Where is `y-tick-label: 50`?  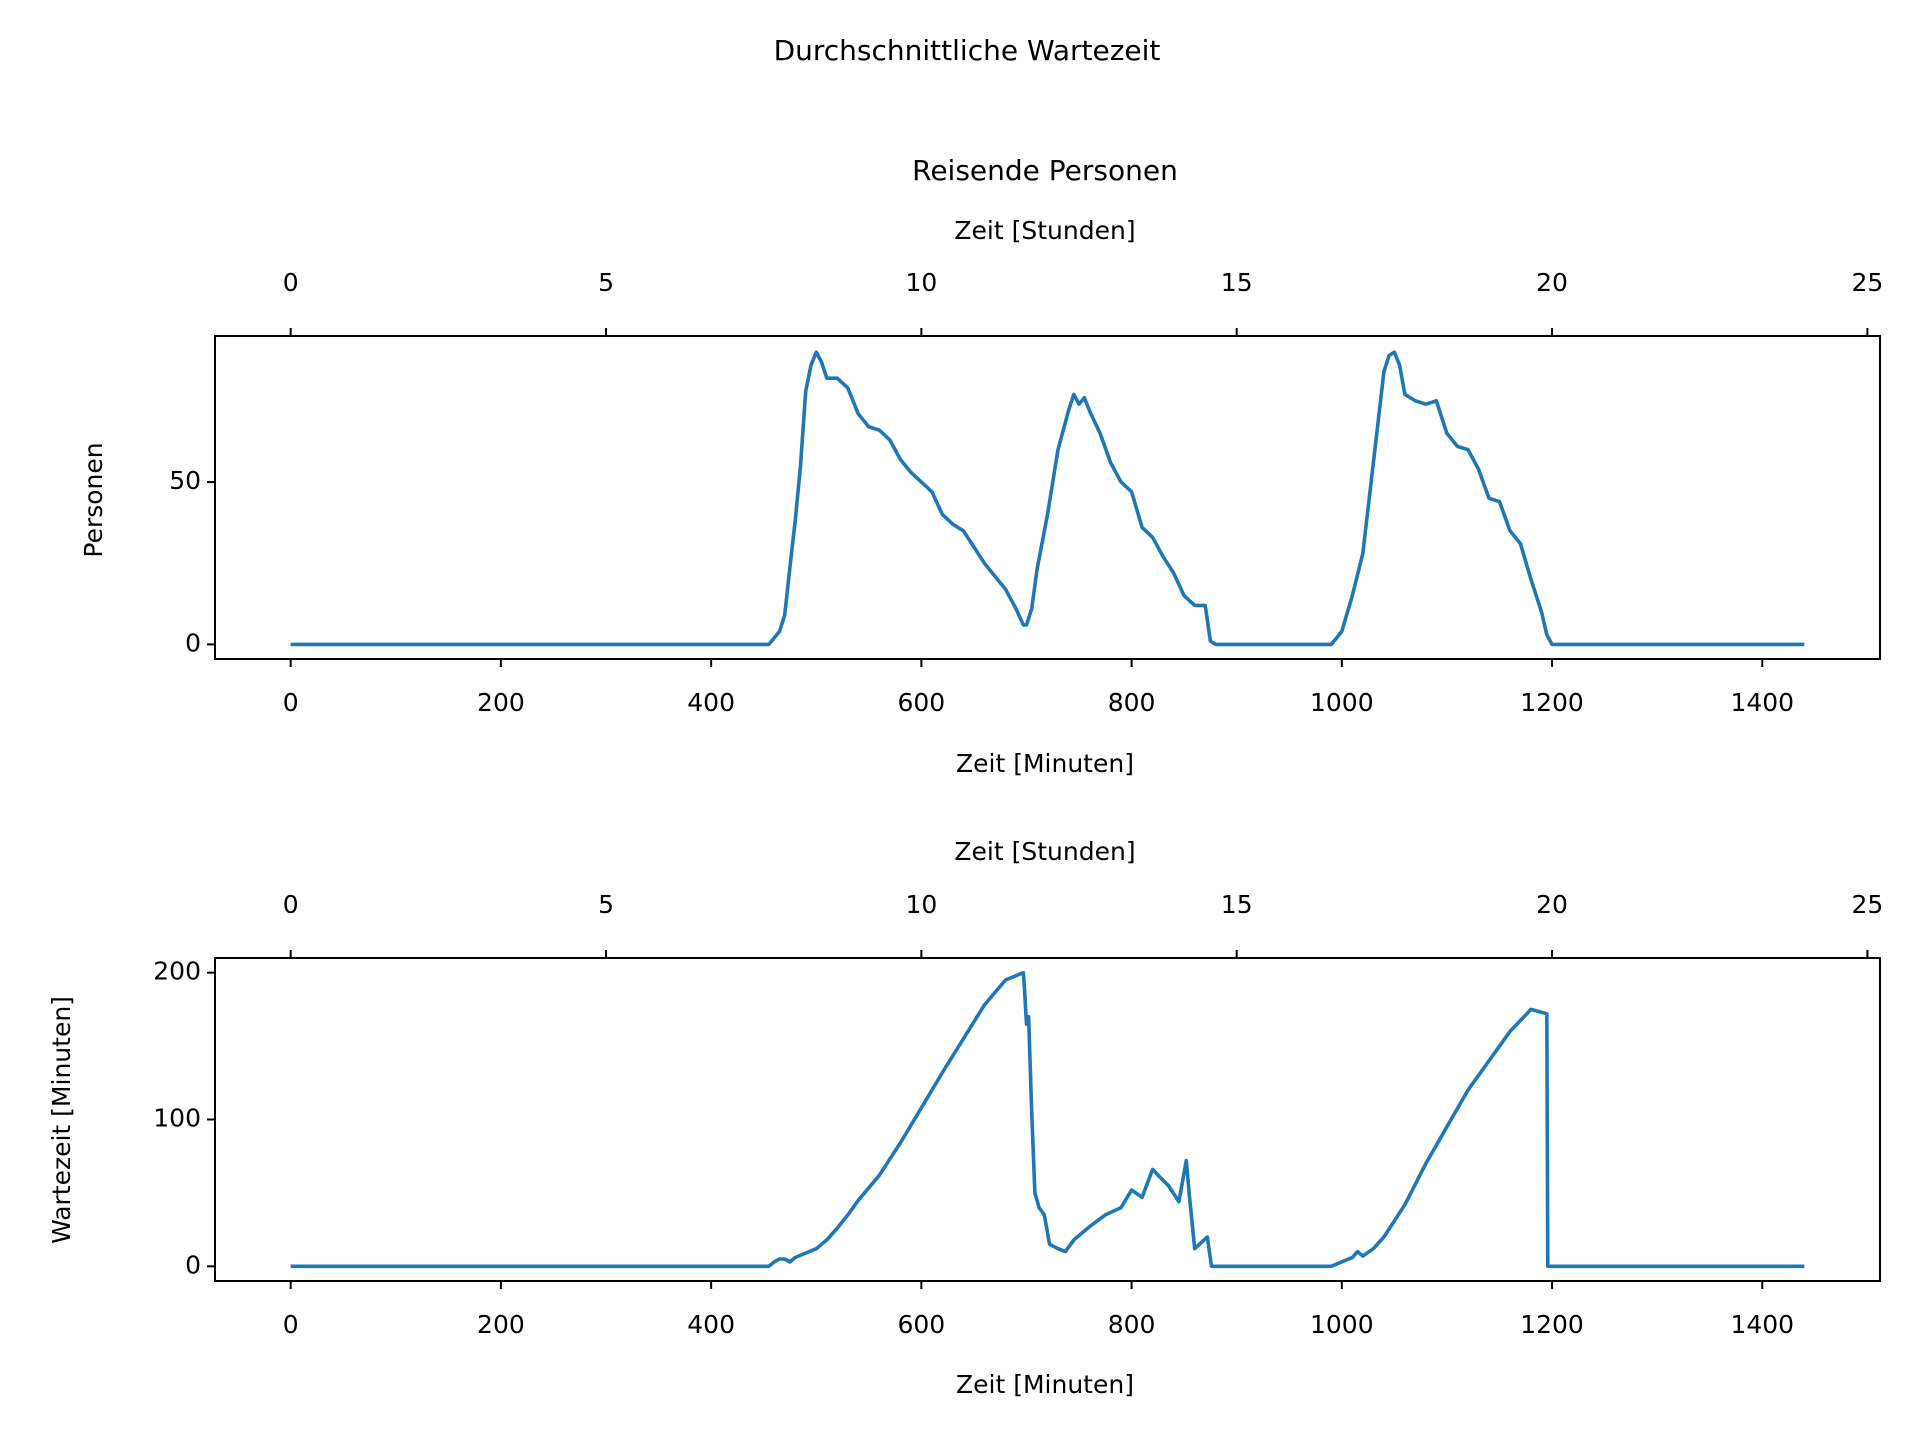
y-tick-label: 50 is located at coordinates (185, 480).